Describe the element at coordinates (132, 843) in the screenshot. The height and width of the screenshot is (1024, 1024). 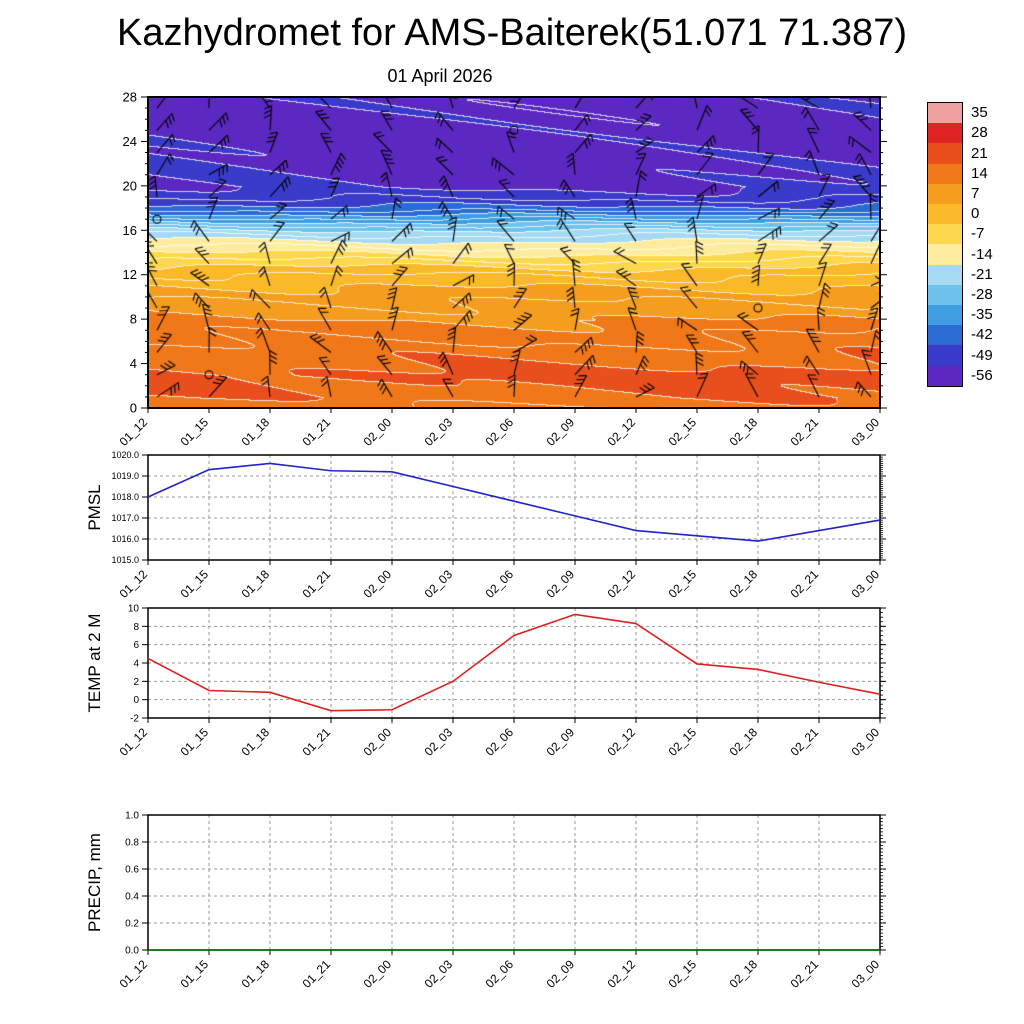
I see `y-tick-label: 0.8` at that location.